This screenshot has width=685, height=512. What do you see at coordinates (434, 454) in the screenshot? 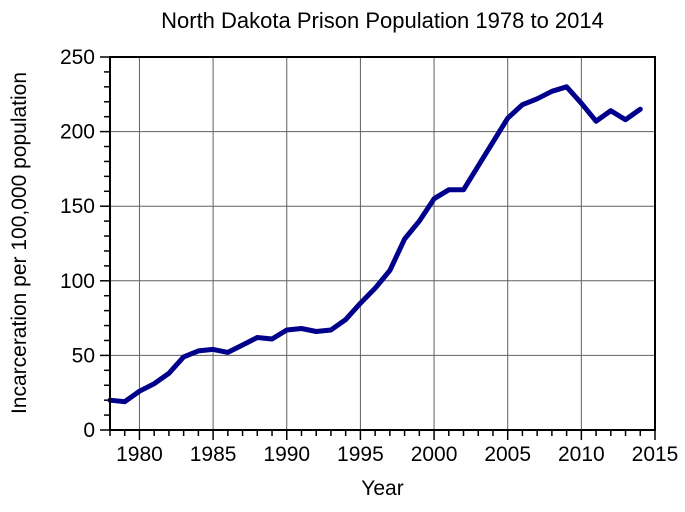
I see `x-tick-label: 2000` at bounding box center [434, 454].